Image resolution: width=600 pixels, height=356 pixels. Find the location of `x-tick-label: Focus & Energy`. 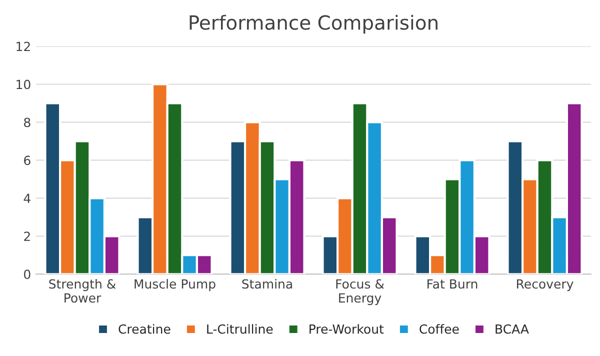

x-tick-label: Focus & Energy is located at coordinates (360, 292).